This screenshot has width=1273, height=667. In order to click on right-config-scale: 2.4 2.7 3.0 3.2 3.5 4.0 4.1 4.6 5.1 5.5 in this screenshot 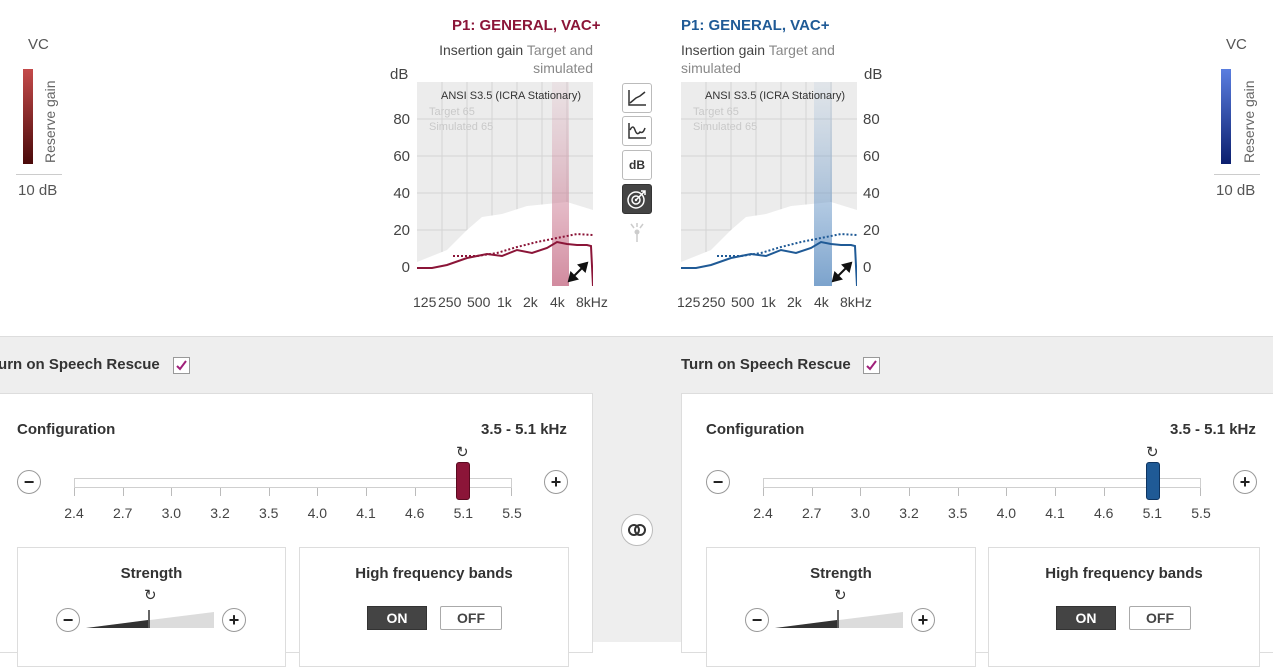, I will do `click(983, 515)`.